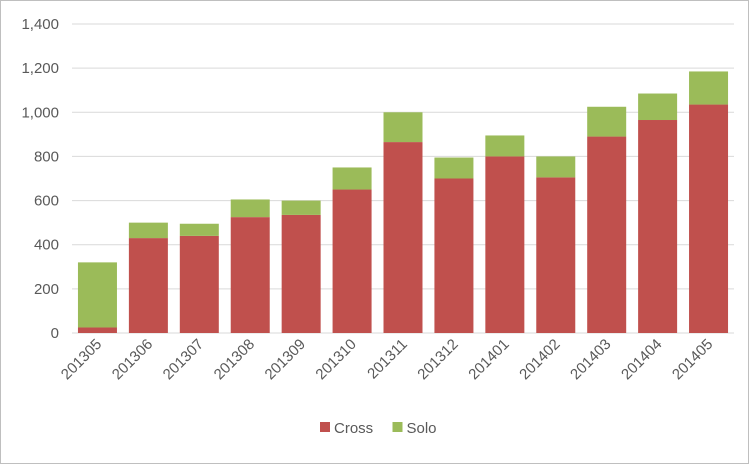 Image resolution: width=749 pixels, height=464 pixels. What do you see at coordinates (46, 289) in the screenshot?
I see `y-tick-label: 200` at bounding box center [46, 289].